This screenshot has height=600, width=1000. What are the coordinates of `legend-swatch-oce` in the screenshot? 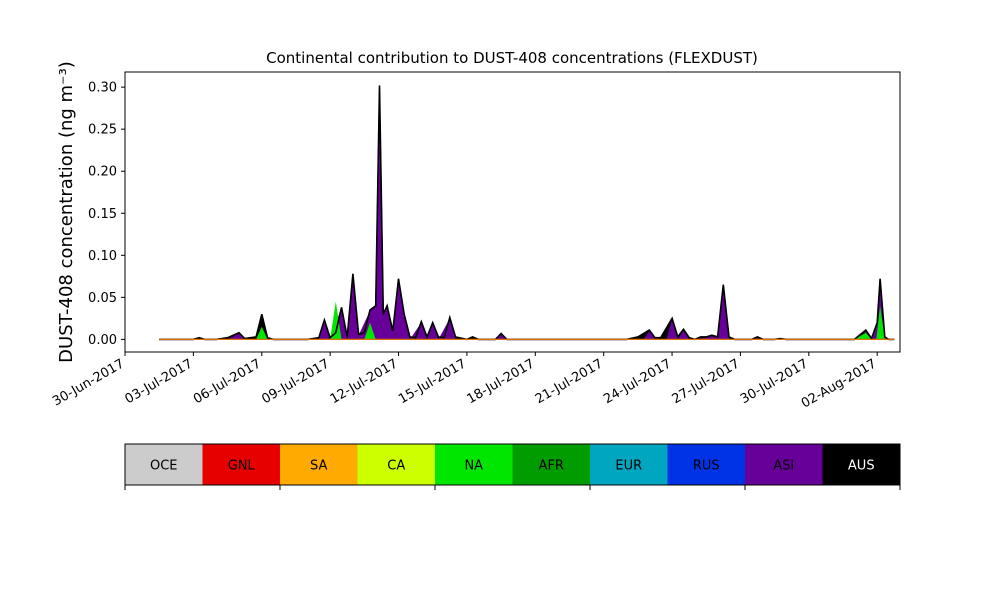 It's located at (164, 464).